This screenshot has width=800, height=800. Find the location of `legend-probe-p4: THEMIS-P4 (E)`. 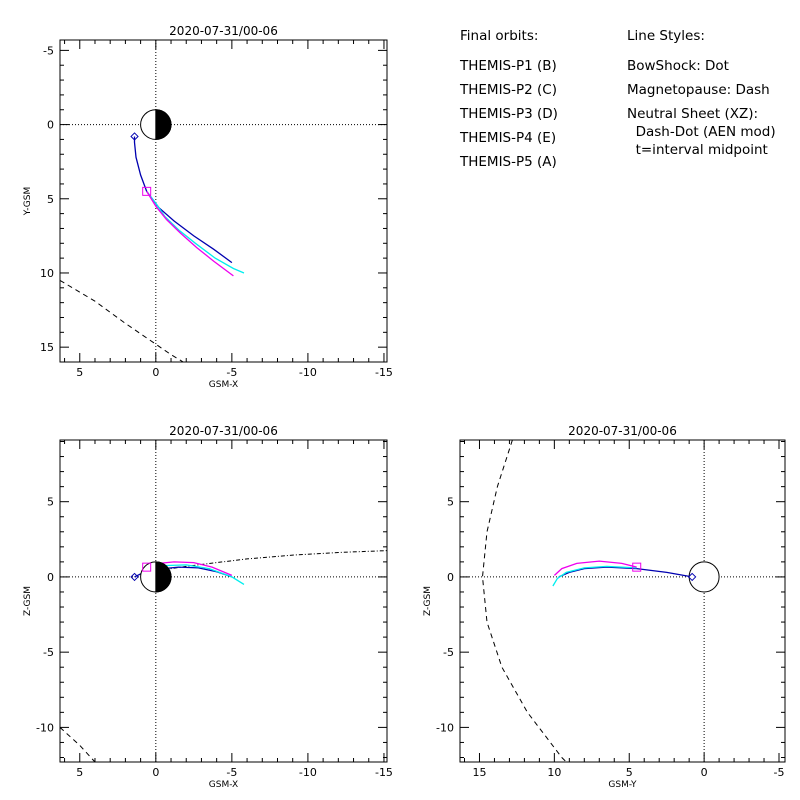

legend-probe-p4: THEMIS-P4 (E) is located at coordinates (507, 138).